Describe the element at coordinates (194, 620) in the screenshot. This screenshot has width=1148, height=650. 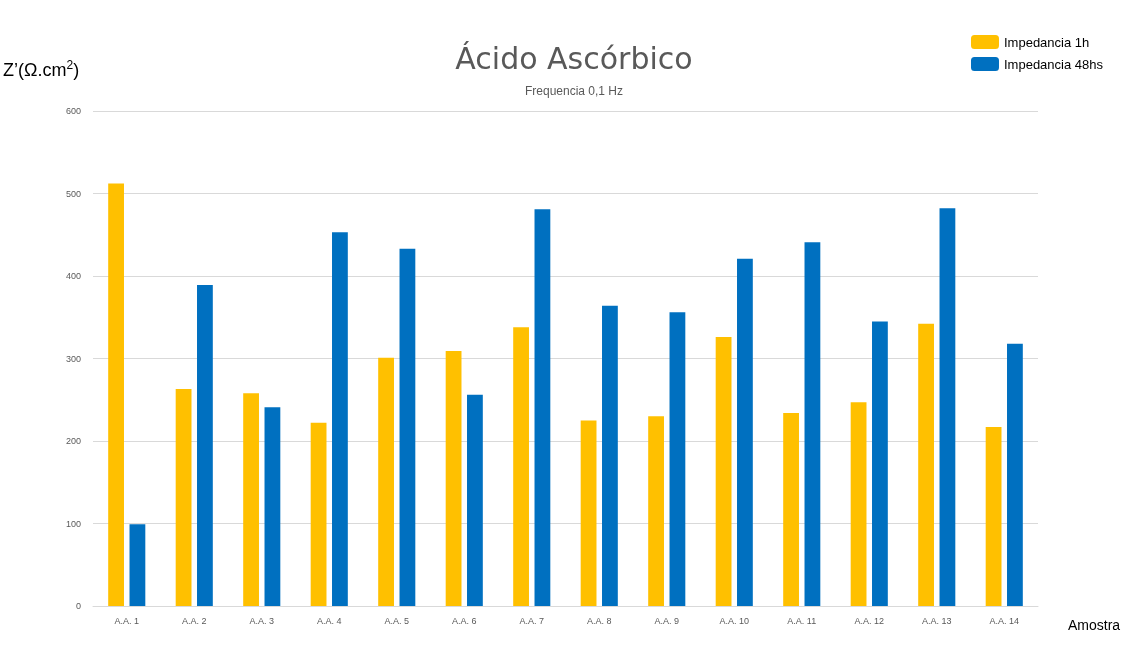
I see `x-tick-label: A.A. 2` at that location.